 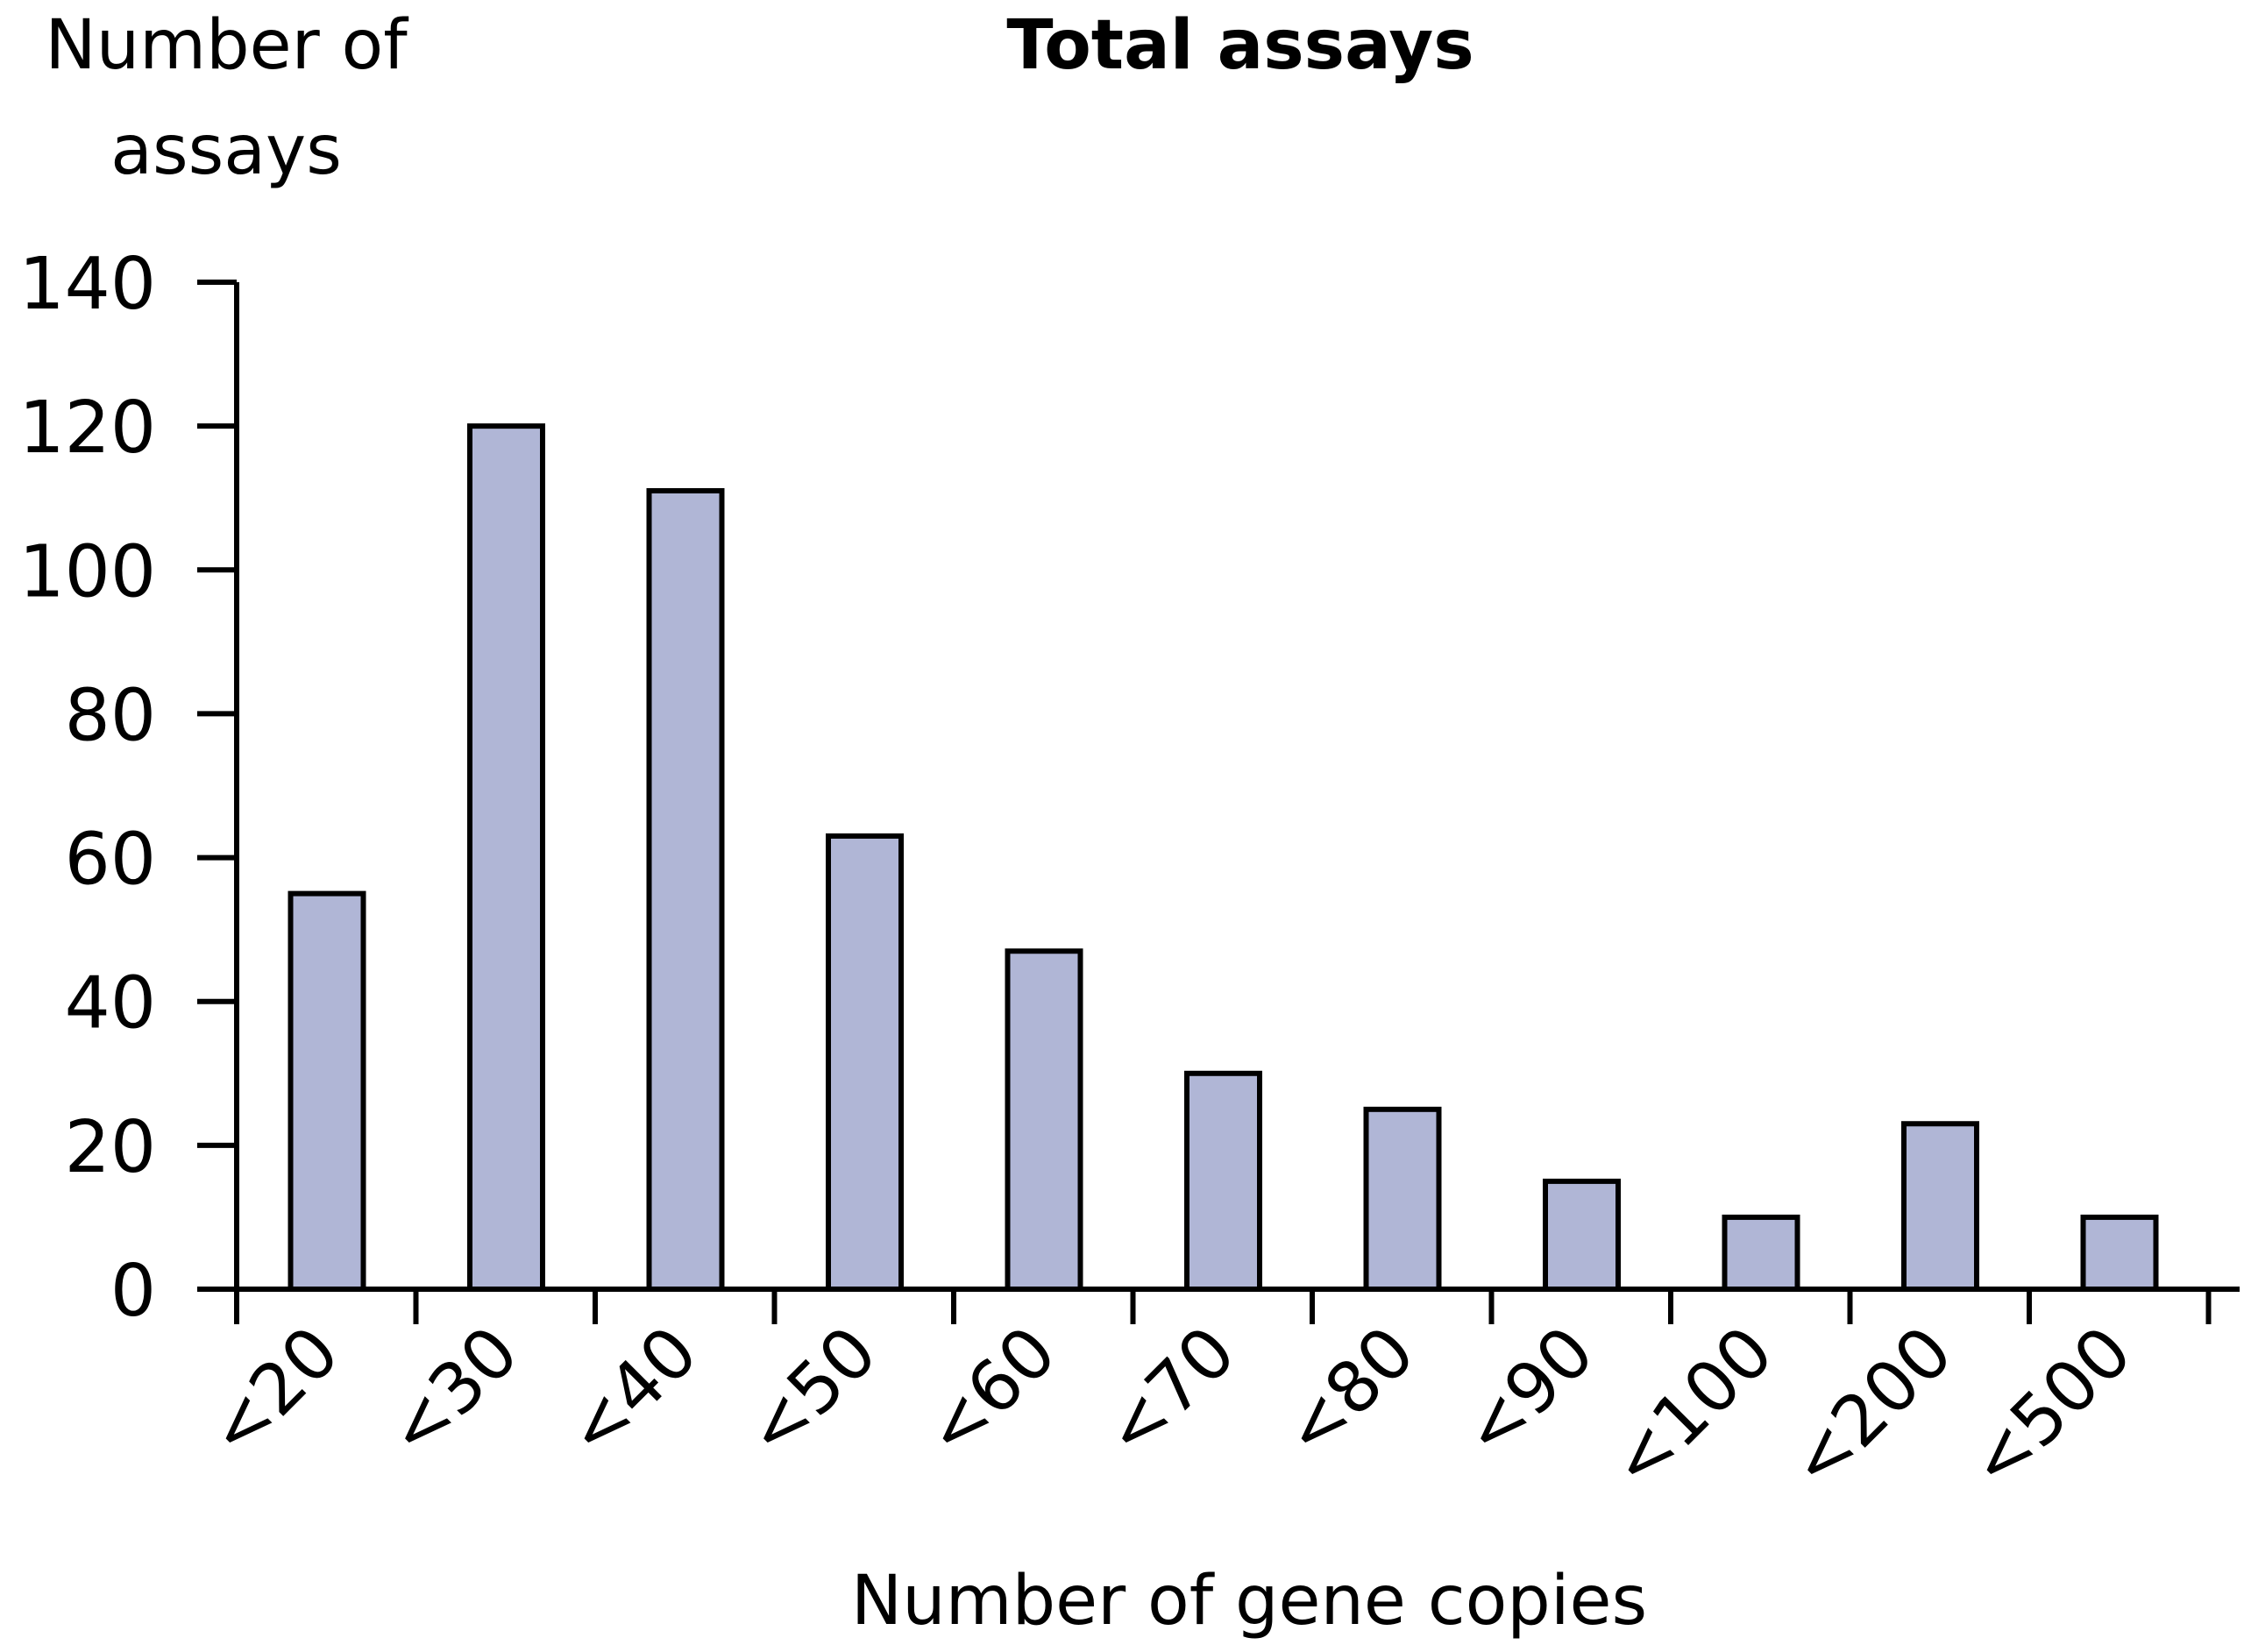 What do you see at coordinates (226, 150) in the screenshot?
I see `y-axis-label-line-2: assays` at bounding box center [226, 150].